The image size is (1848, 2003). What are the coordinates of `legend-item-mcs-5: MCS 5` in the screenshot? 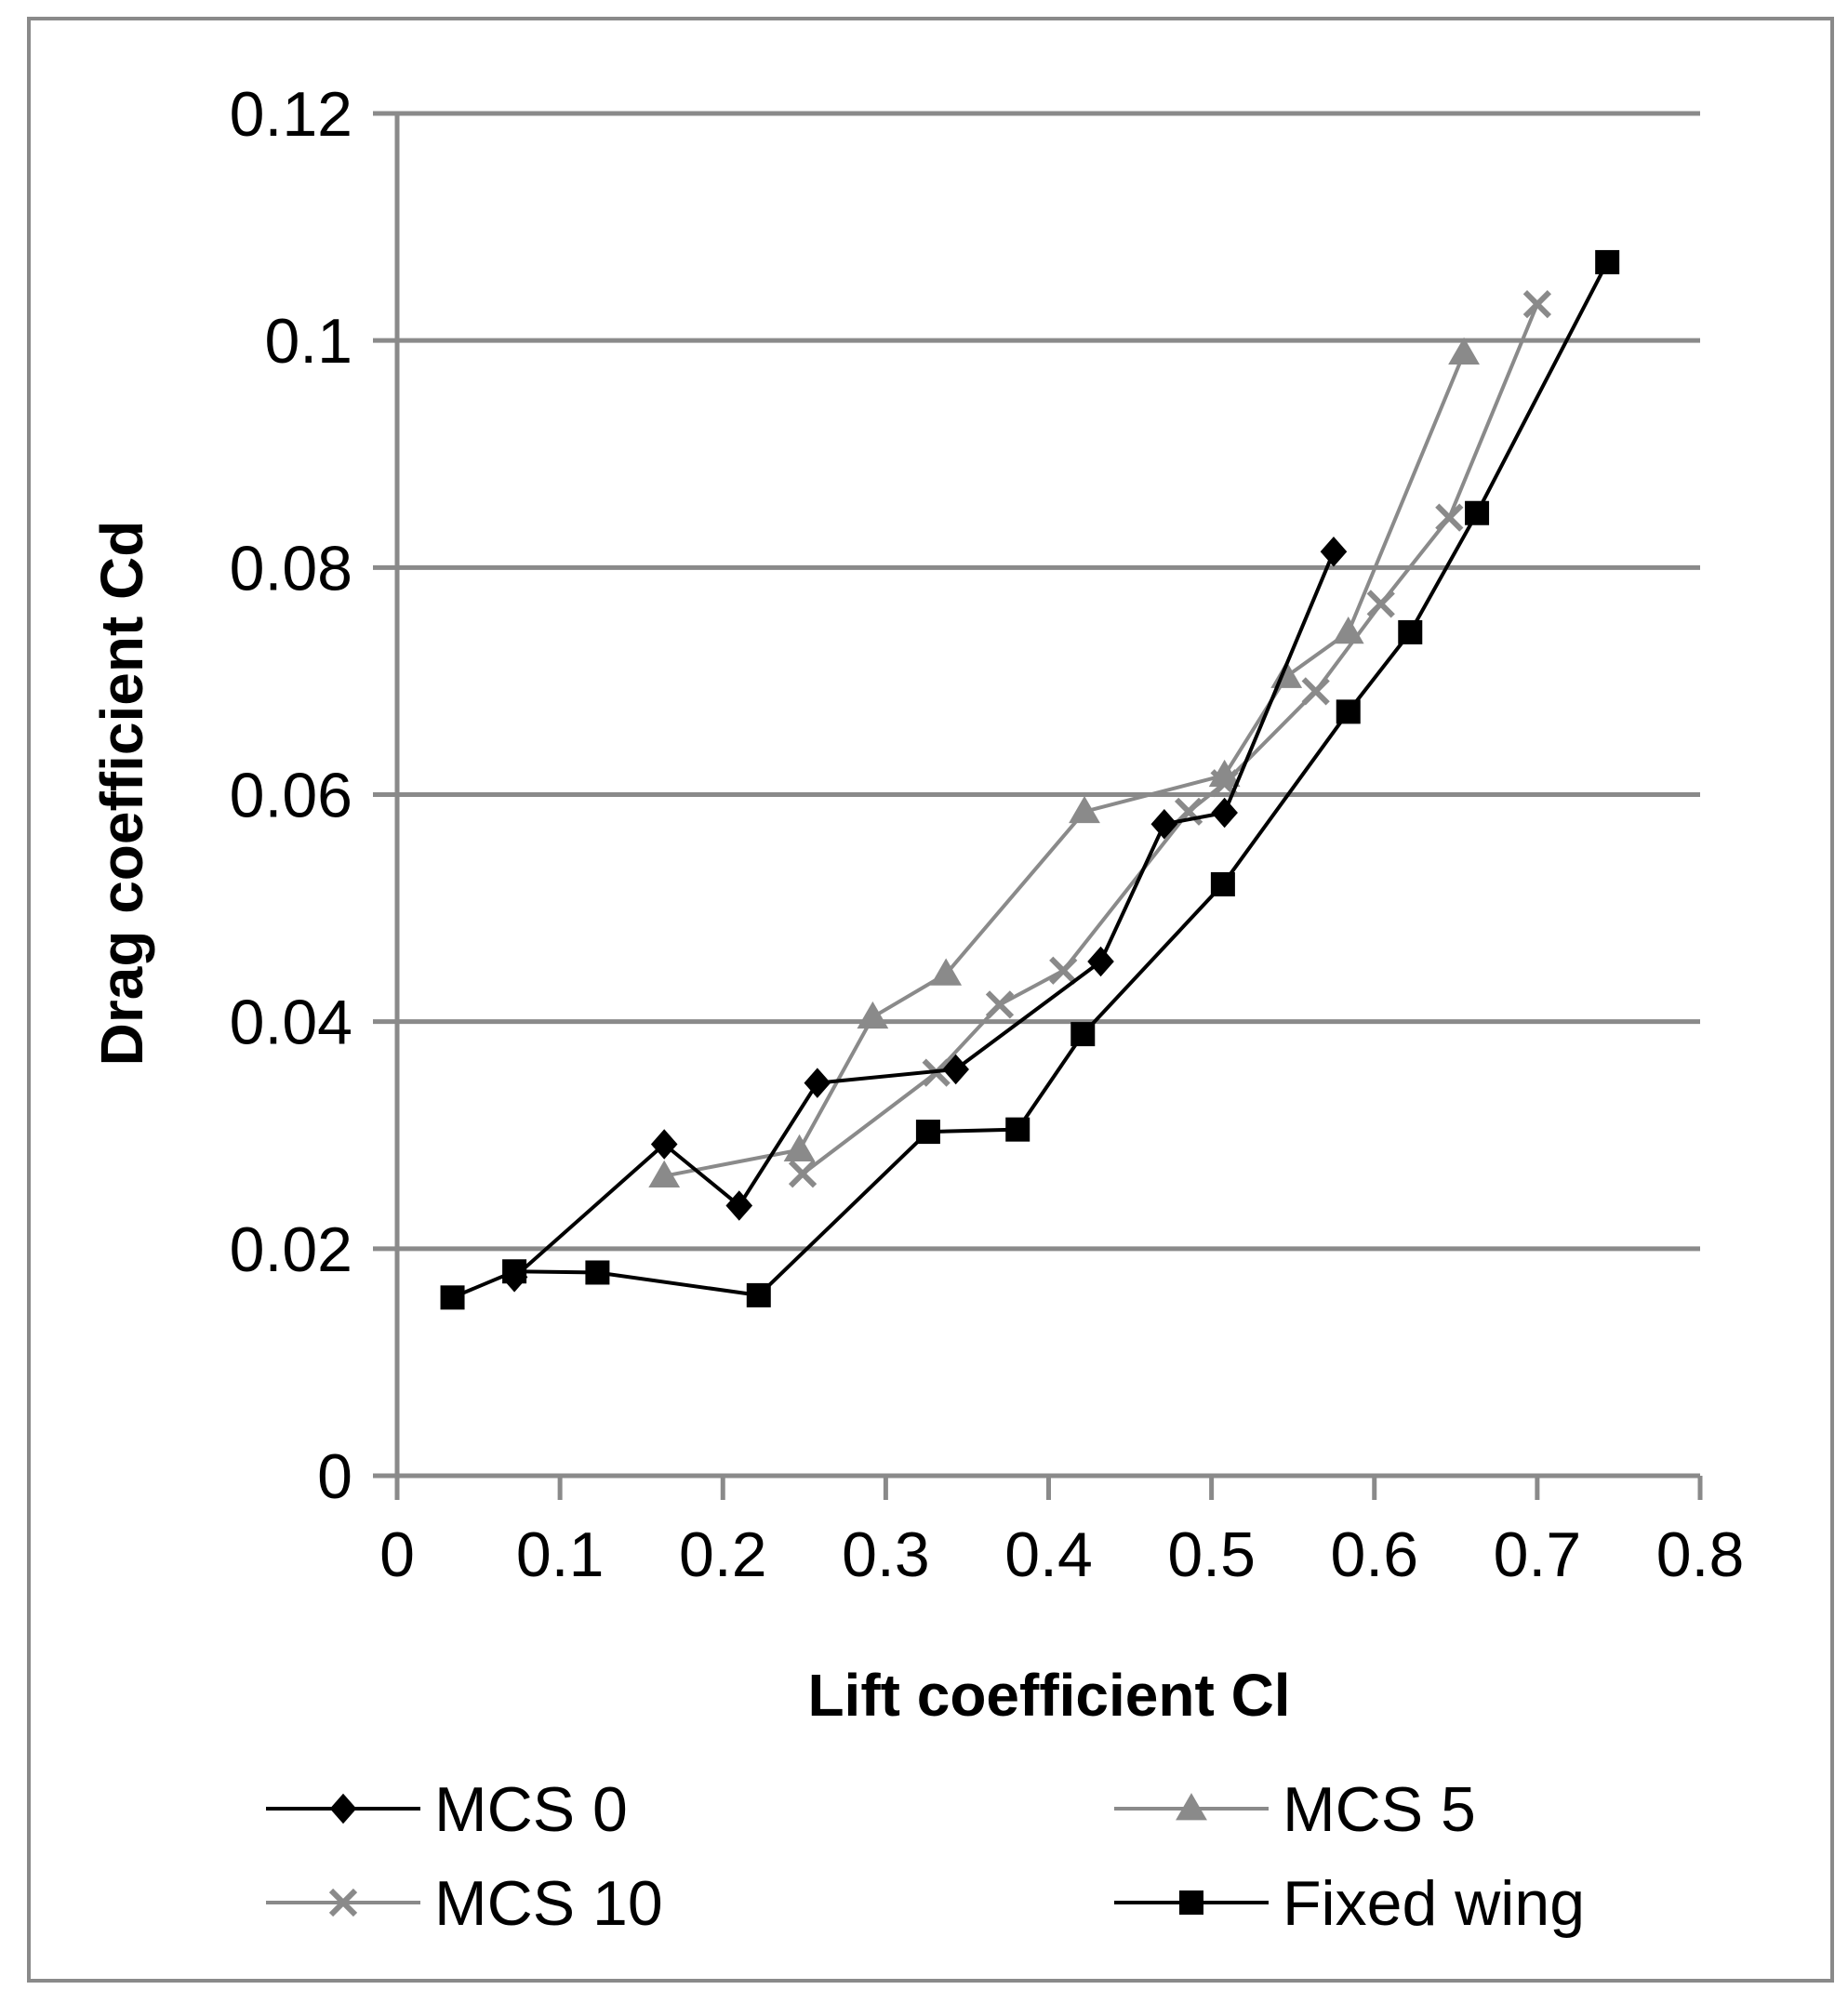 It's located at (1295, 1809).